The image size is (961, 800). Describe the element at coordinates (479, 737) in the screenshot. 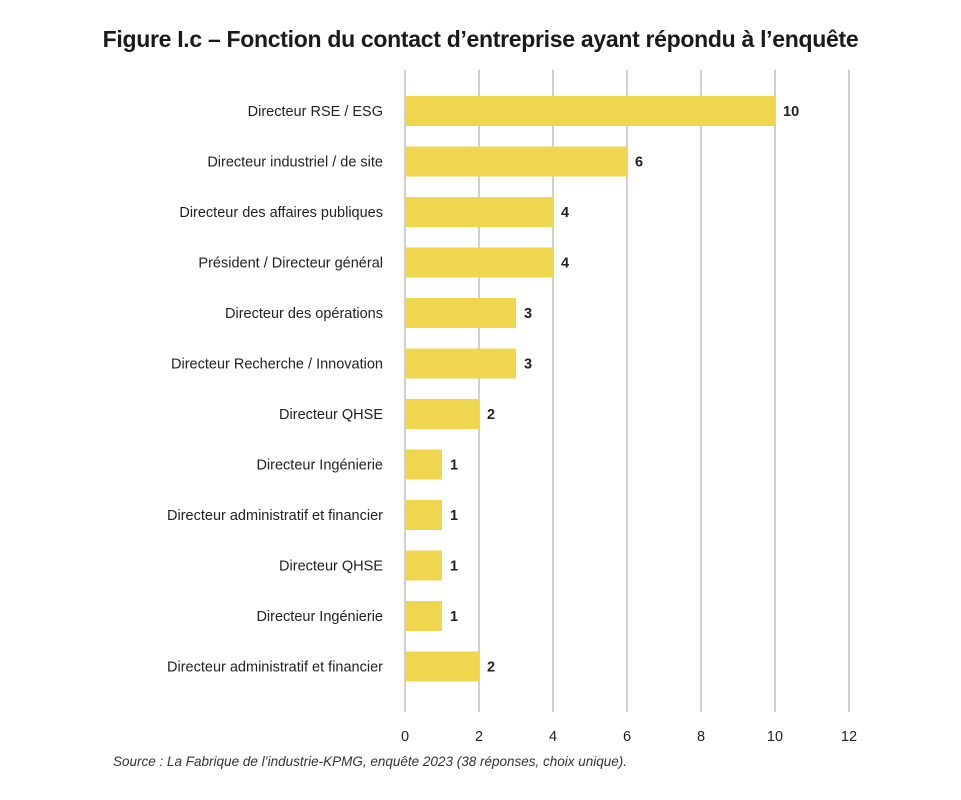

I see `x-tick-label: 2` at that location.